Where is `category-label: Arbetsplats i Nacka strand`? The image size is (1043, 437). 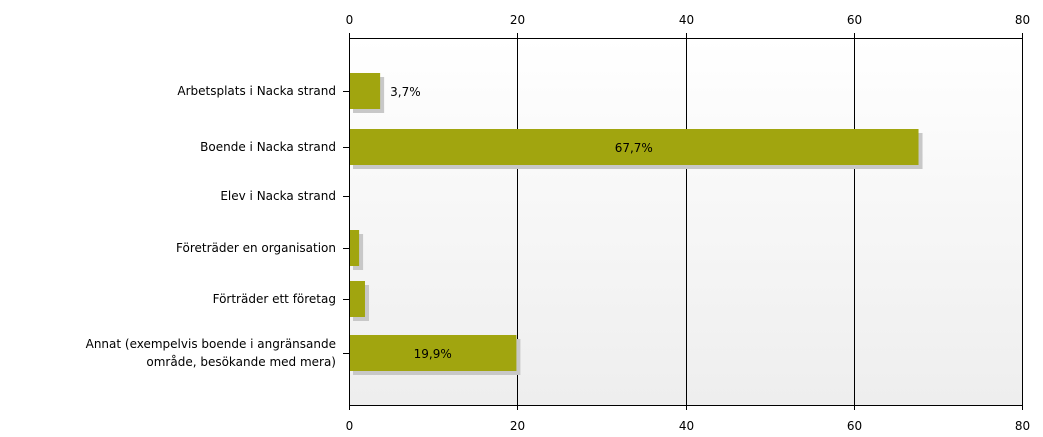
category-label: Arbetsplats i Nacka strand is located at coordinates (256, 91).